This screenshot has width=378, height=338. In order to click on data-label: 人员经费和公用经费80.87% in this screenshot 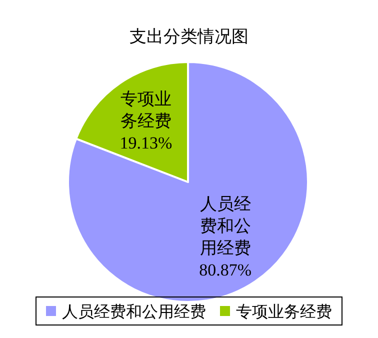, I will do `click(225, 237)`.